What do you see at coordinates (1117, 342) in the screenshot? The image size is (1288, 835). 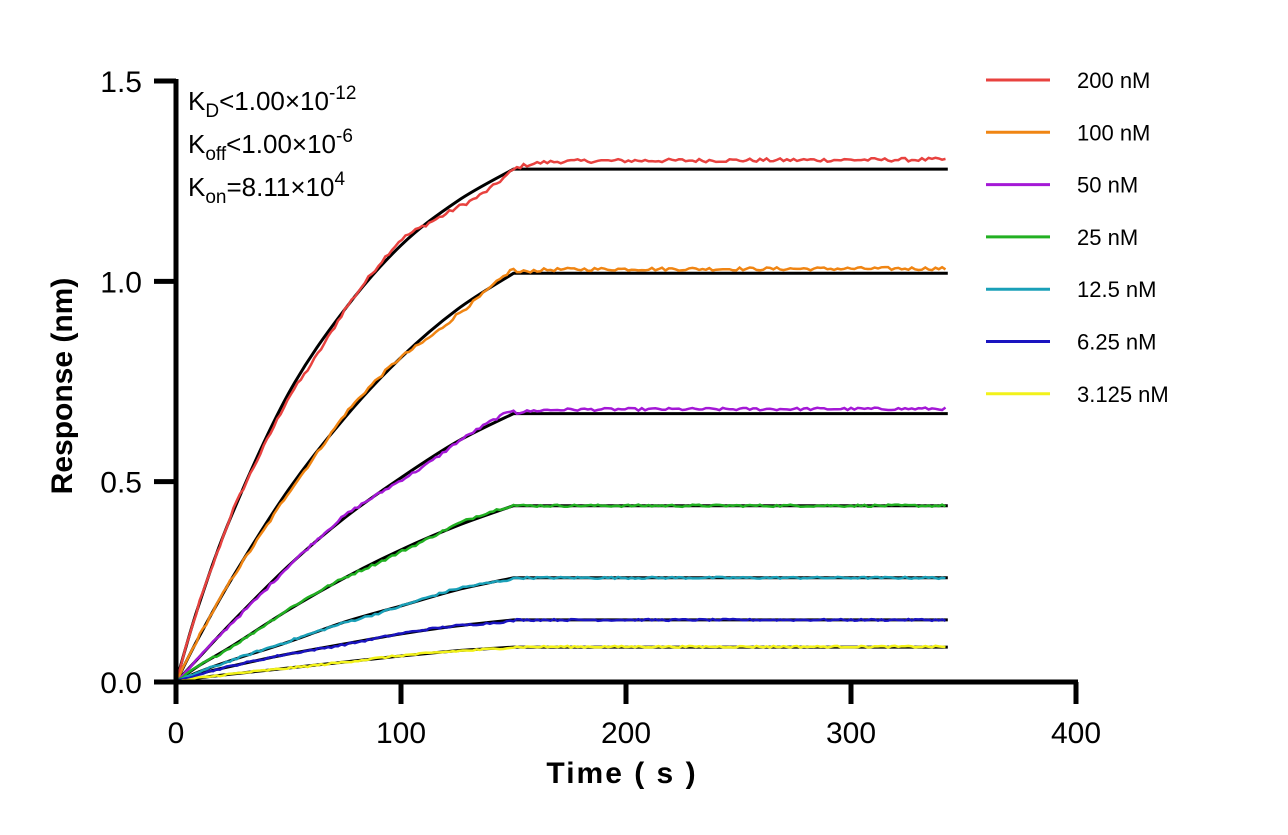 I see `legend-label: 6.25 nM` at bounding box center [1117, 342].